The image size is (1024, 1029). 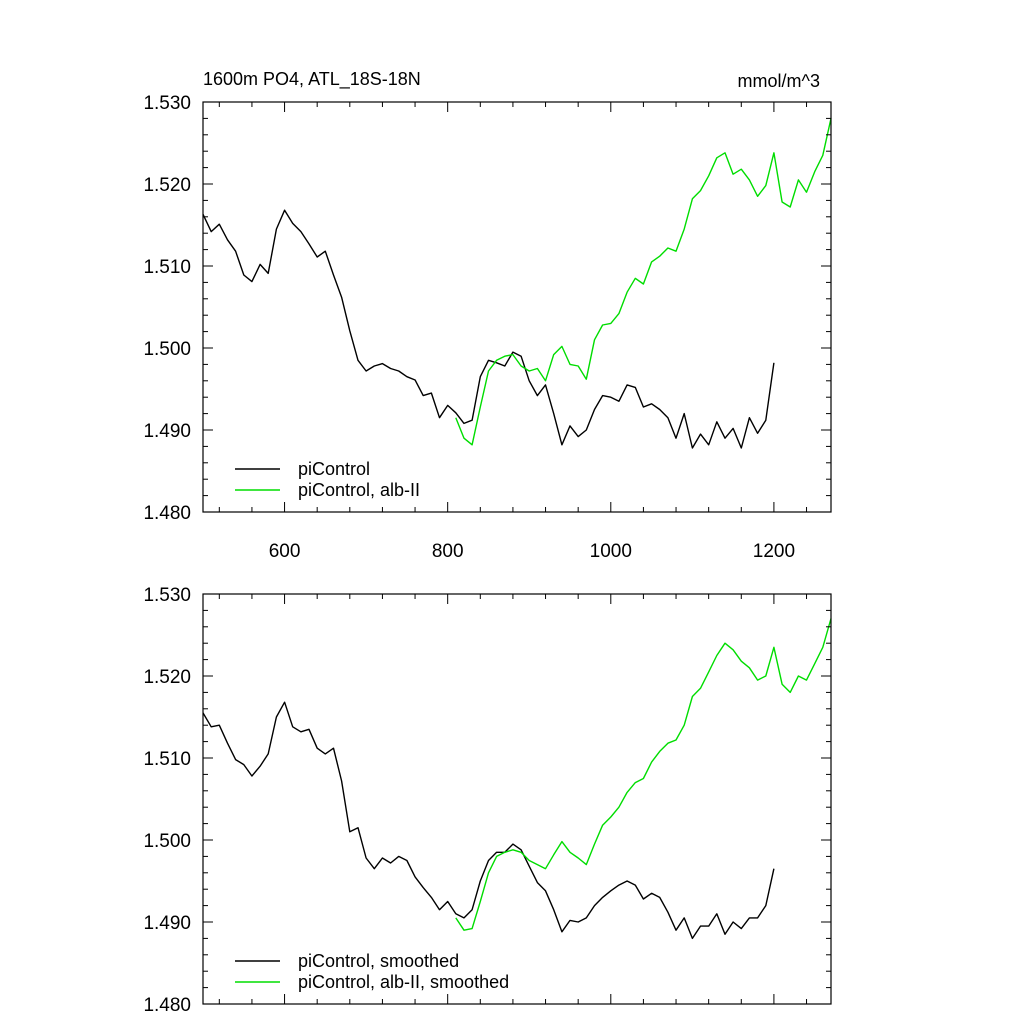 I want to click on top-legend: piControl piControl, alb-II, so click(x=327, y=479).